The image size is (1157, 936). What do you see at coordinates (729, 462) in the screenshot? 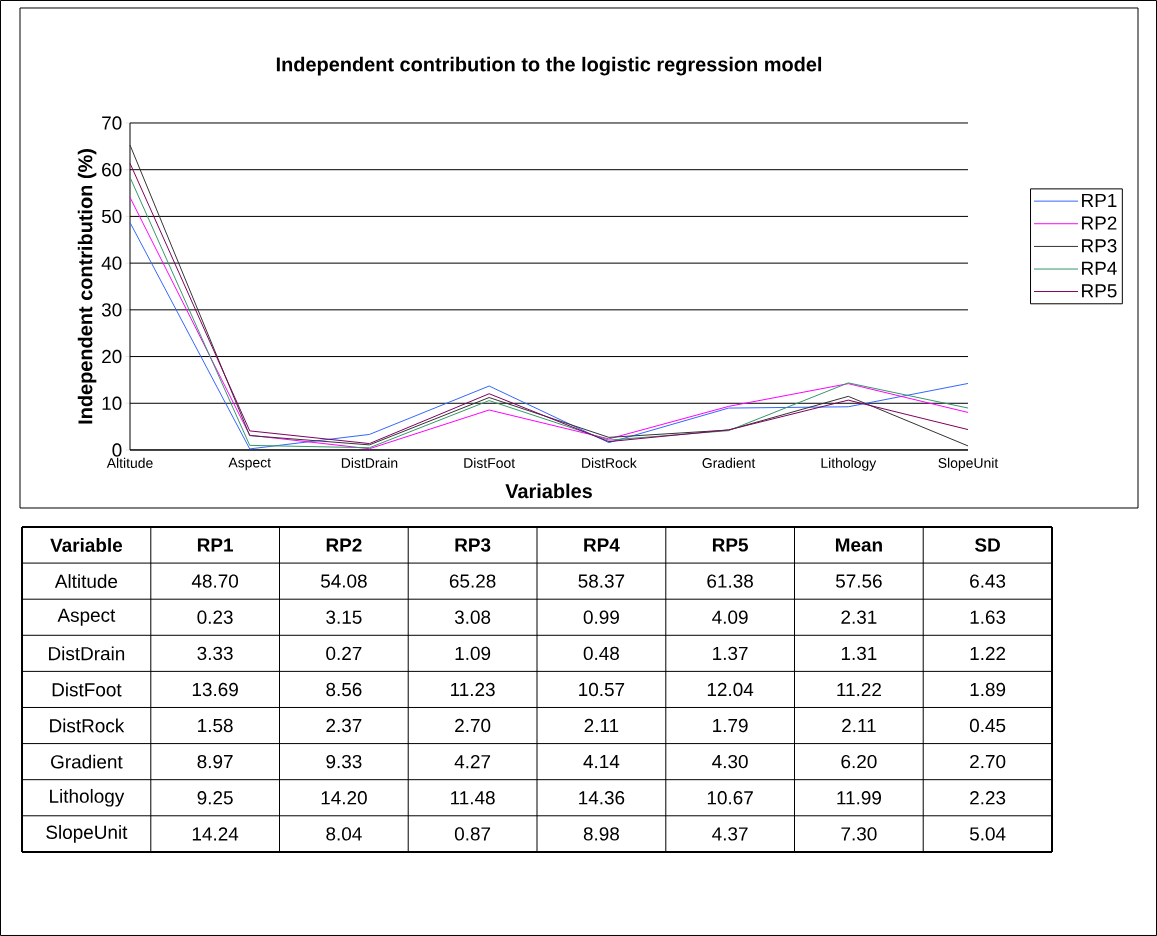
I see `x-tick-label: Gradient` at bounding box center [729, 462].